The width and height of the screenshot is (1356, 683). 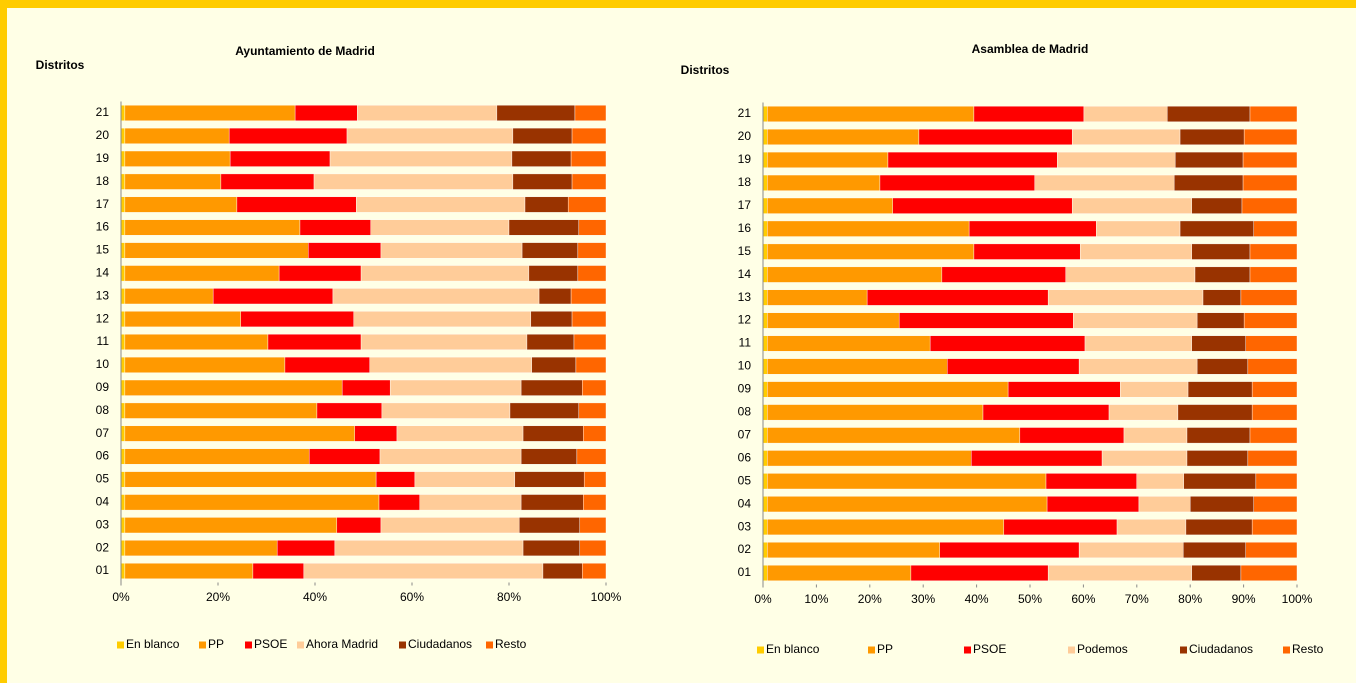 What do you see at coordinates (745, 205) in the screenshot?
I see `y-tick-label: 17` at bounding box center [745, 205].